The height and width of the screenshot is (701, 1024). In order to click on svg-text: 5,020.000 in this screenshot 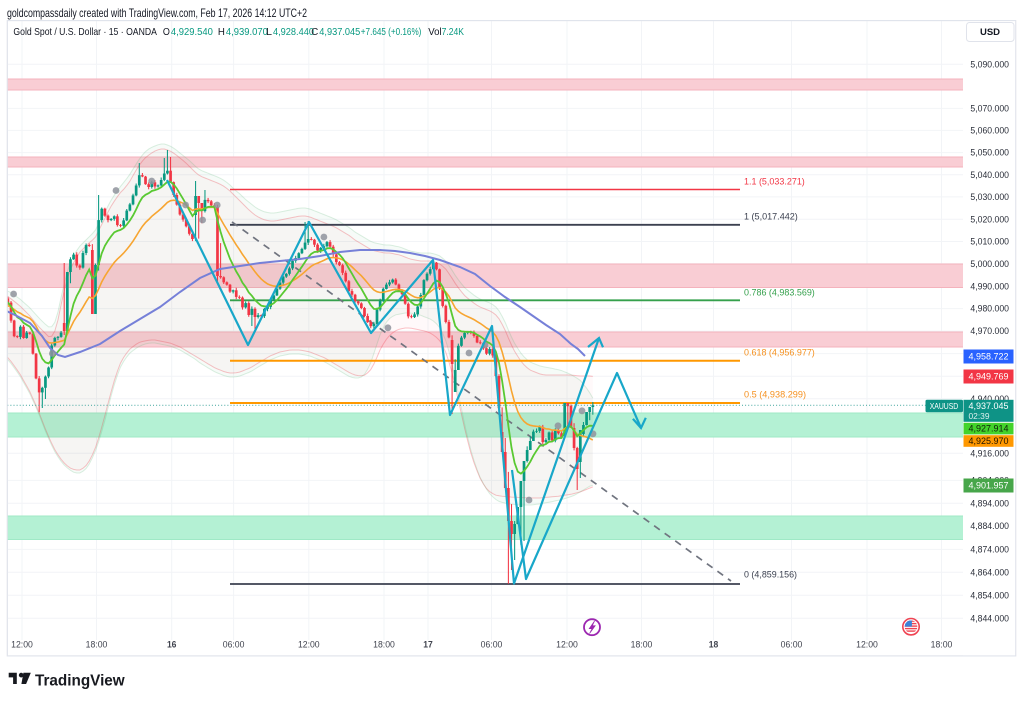, I will do `click(989, 219)`.